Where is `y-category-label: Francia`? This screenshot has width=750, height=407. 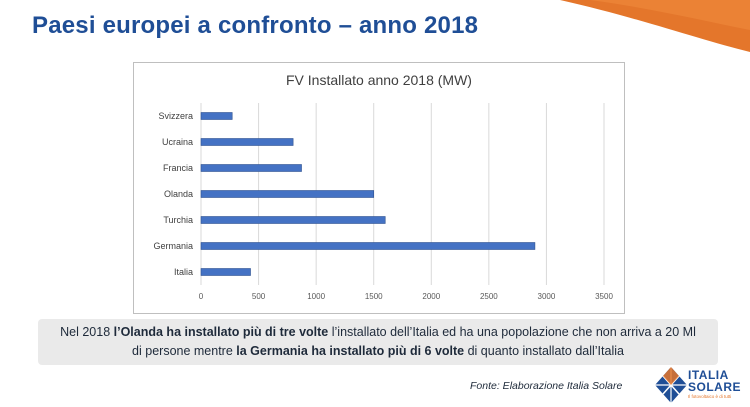 y-category-label: Francia is located at coordinates (178, 168).